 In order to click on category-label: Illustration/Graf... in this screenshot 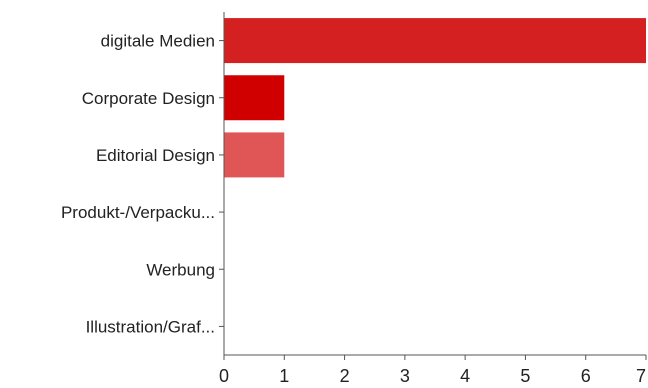, I will do `click(150, 326)`.